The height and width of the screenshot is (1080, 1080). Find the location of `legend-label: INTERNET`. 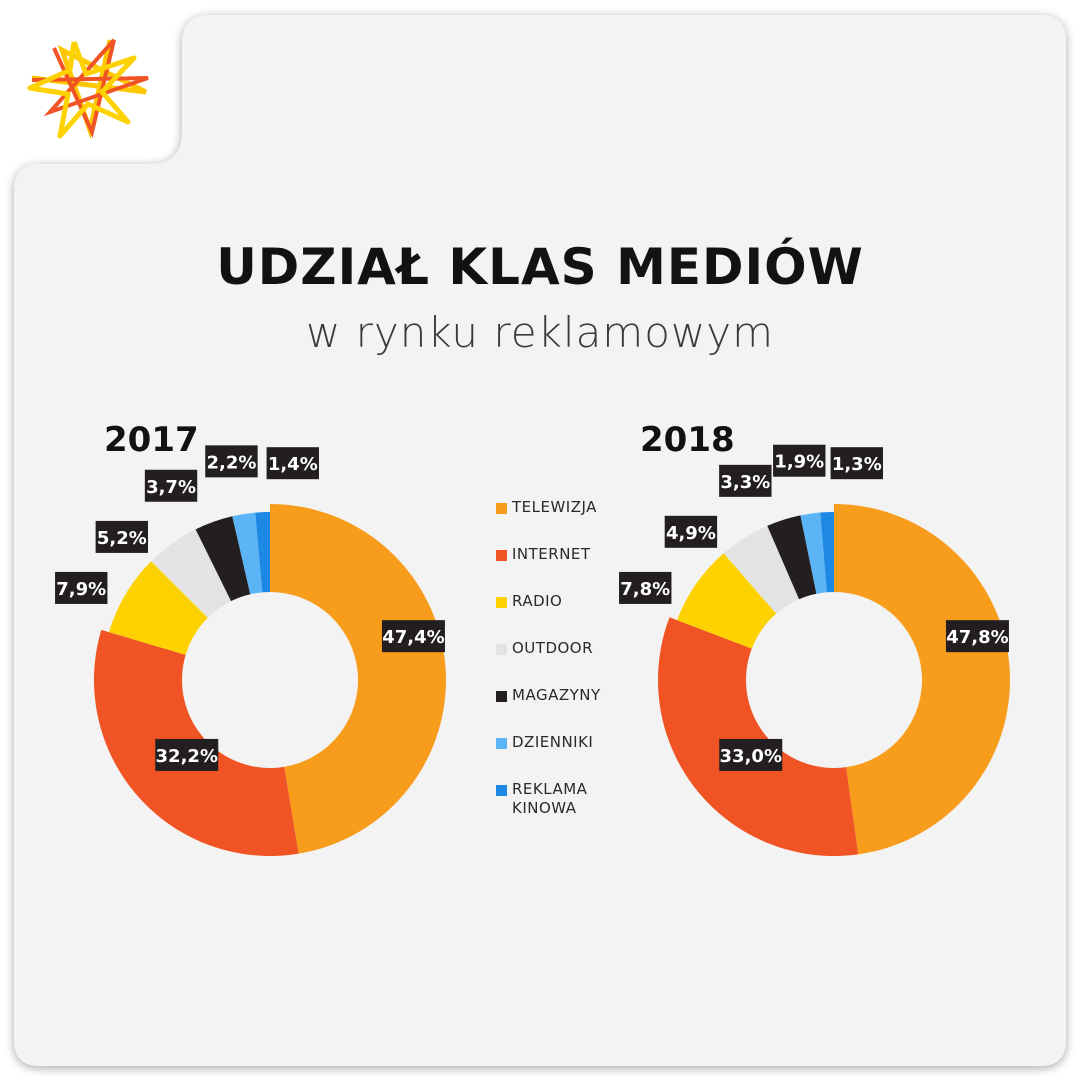

legend-label: INTERNET is located at coordinates (551, 554).